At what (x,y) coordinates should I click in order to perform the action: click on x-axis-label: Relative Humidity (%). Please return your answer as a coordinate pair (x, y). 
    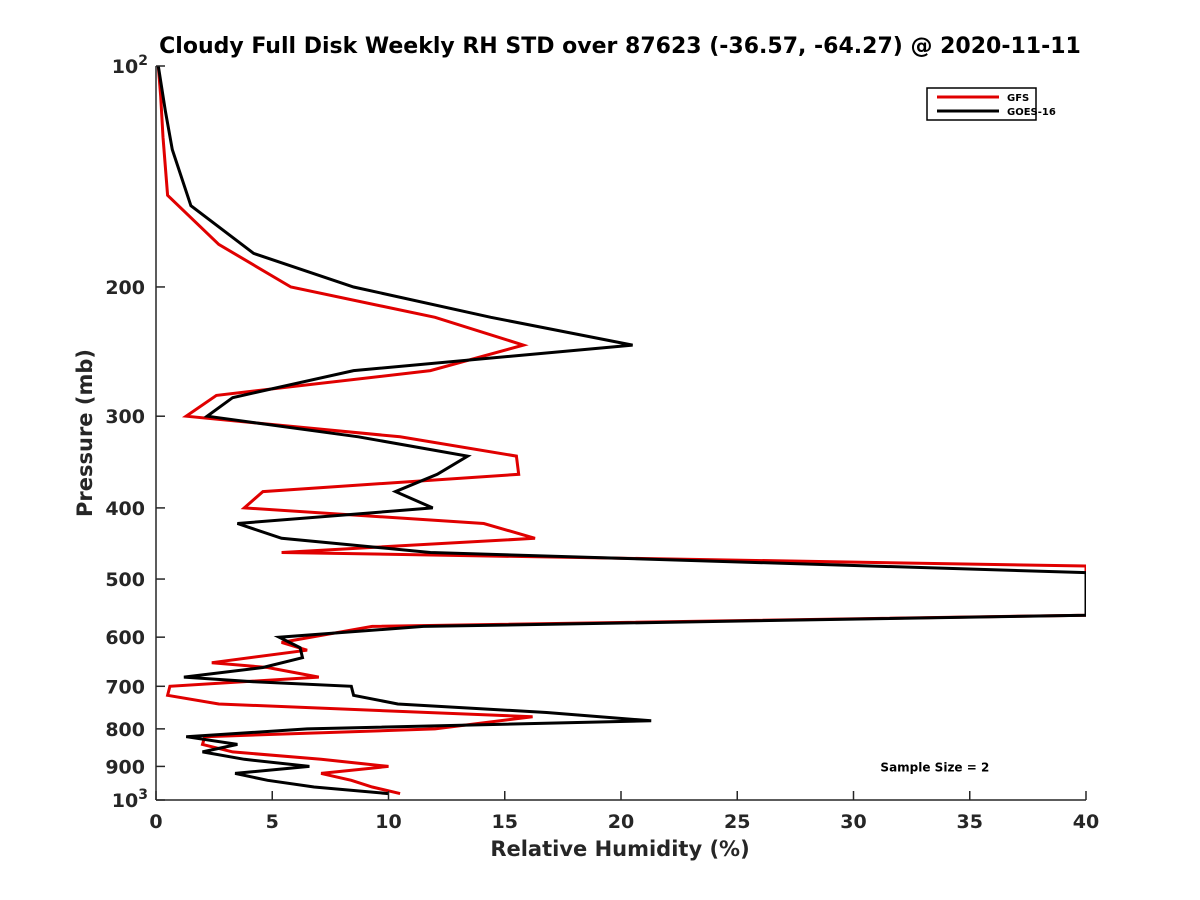
    Looking at the image, I should click on (619, 849).